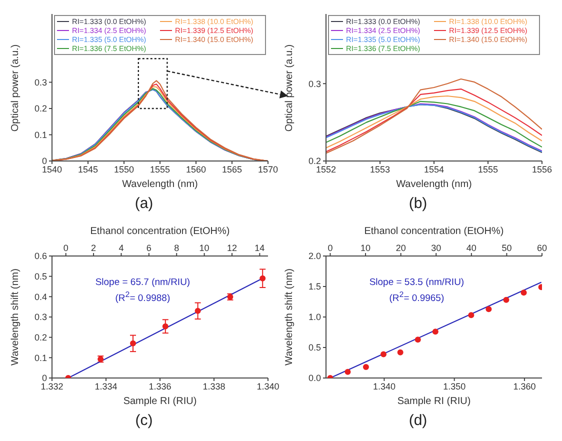 This screenshot has height=441, width=562. I want to click on x-tick-label: 1560, so click(196, 169).